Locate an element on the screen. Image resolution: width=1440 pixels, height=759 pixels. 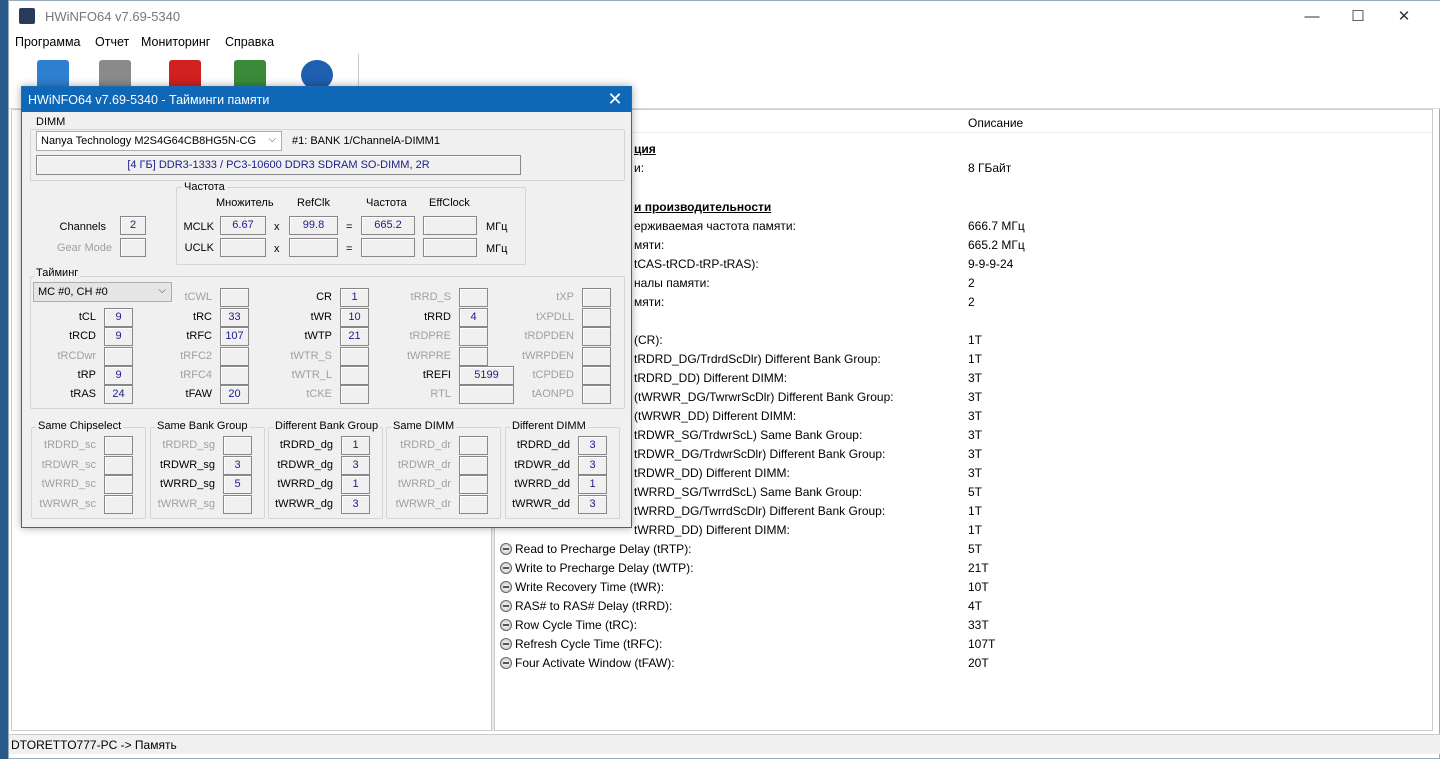
detail-row: ерживаемая частота памяти: 666.7 МГц is located at coordinates (964, 226).